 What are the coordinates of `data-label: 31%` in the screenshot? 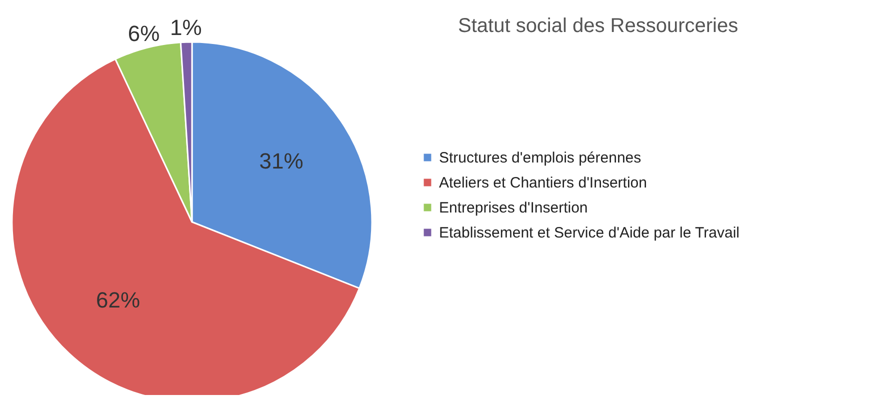 It's located at (281, 161).